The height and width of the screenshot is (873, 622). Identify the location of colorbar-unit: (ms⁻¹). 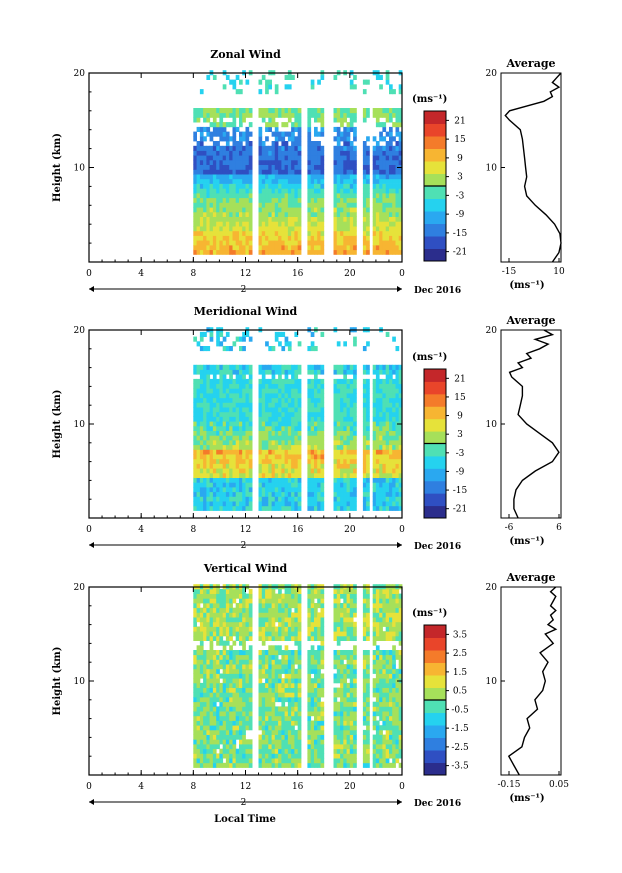
(429, 99).